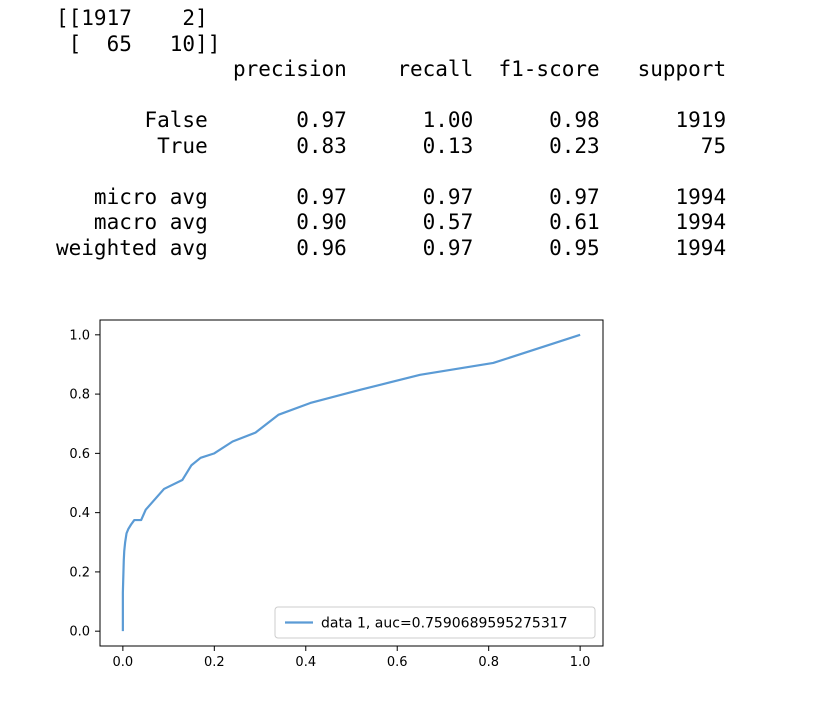  Describe the element at coordinates (79, 454) in the screenshot. I see `y-tick-label: 0.6` at that location.